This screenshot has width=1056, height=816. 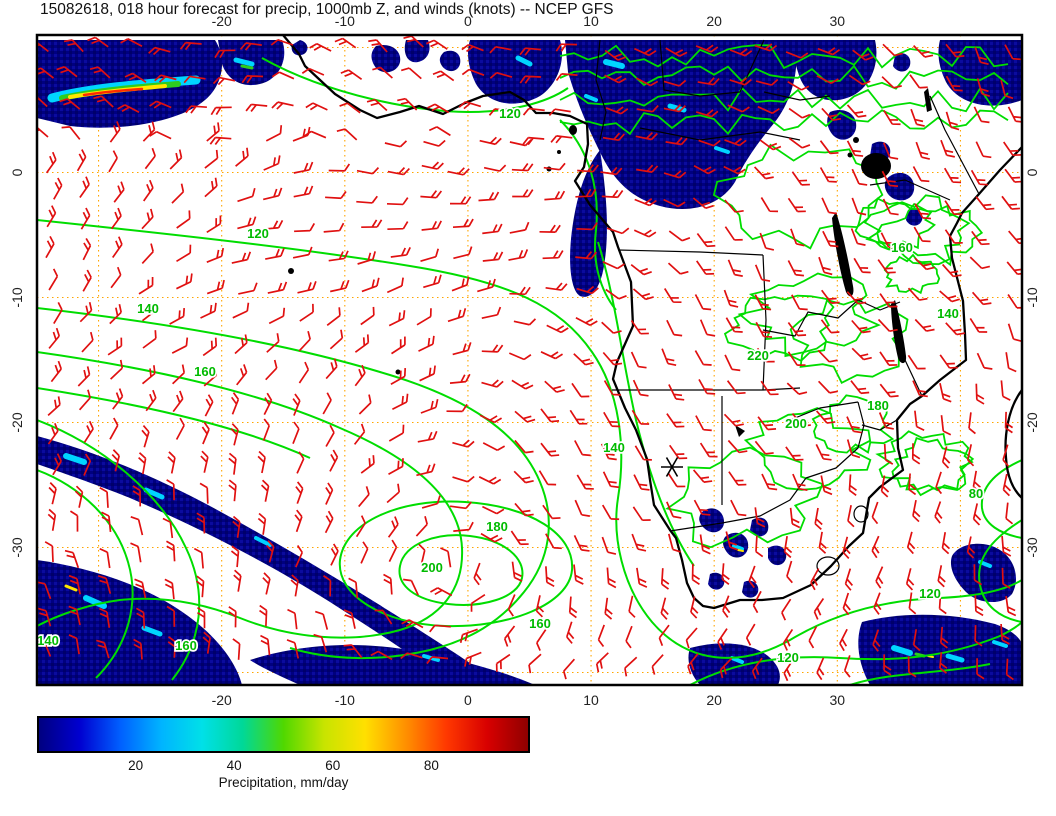 What do you see at coordinates (917, 230) in the screenshot?
I see `height-contour` at bounding box center [917, 230].